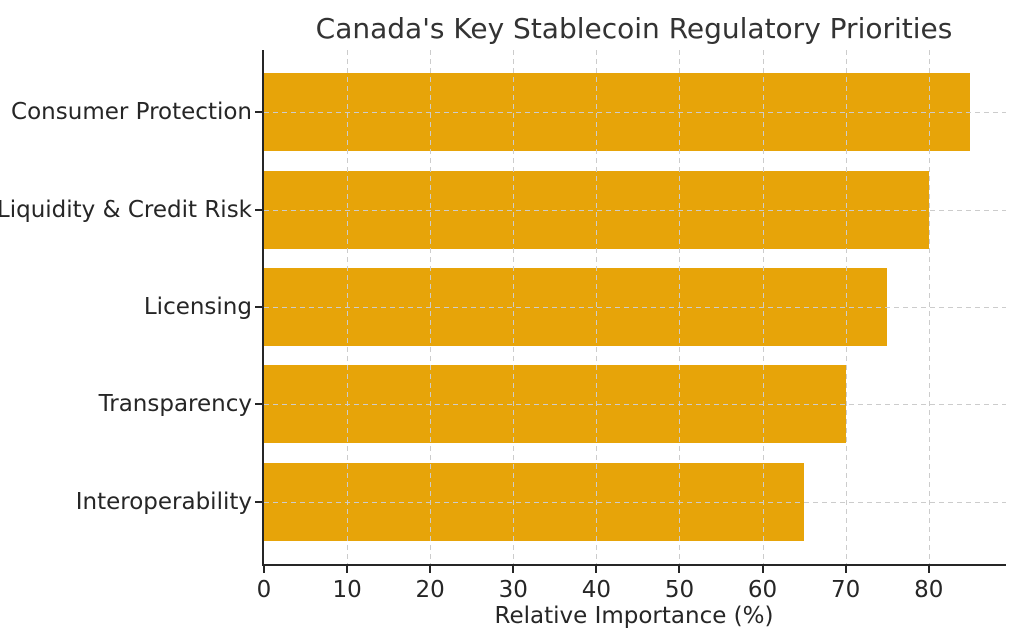  What do you see at coordinates (635, 113) in the screenshot?
I see `gridline-y-consumer-protection` at bounding box center [635, 113].